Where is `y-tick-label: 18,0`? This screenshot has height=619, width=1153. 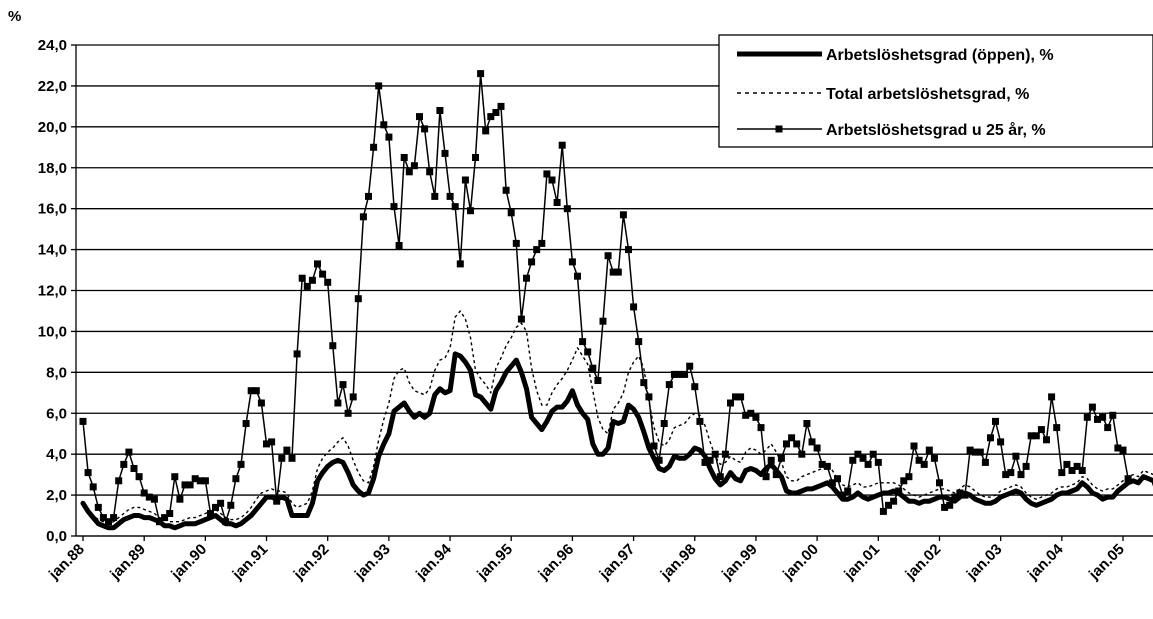 y-tick-label: 18,0 is located at coordinates (52, 168).